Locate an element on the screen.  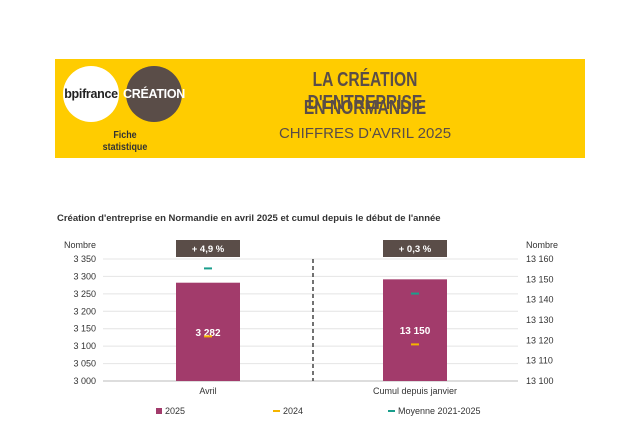
fiche-statistique-label: Fiche statistique is located at coordinates (125, 141).